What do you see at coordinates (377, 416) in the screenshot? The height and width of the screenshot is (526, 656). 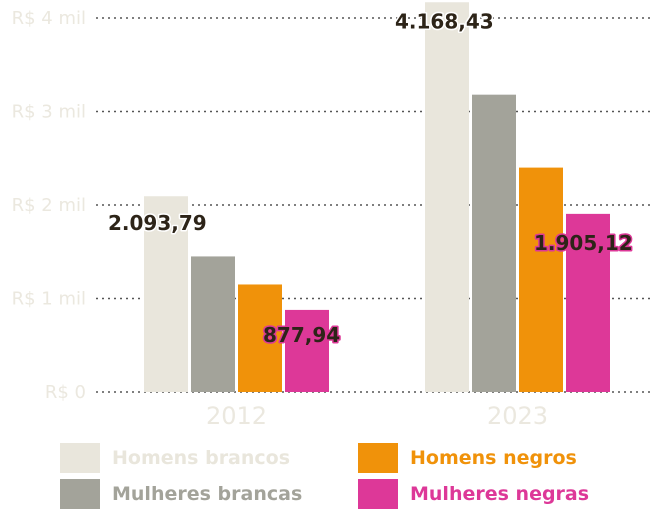 I see `x-axis-tick-labels: 2012 2023` at bounding box center [377, 416].